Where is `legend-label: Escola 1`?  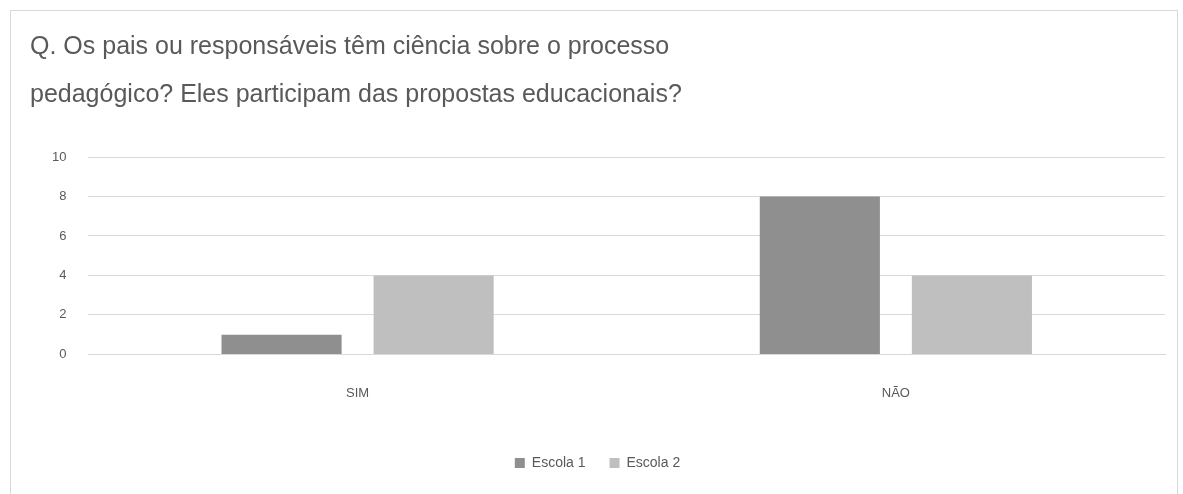
legend-label: Escola 1 is located at coordinates (558, 461).